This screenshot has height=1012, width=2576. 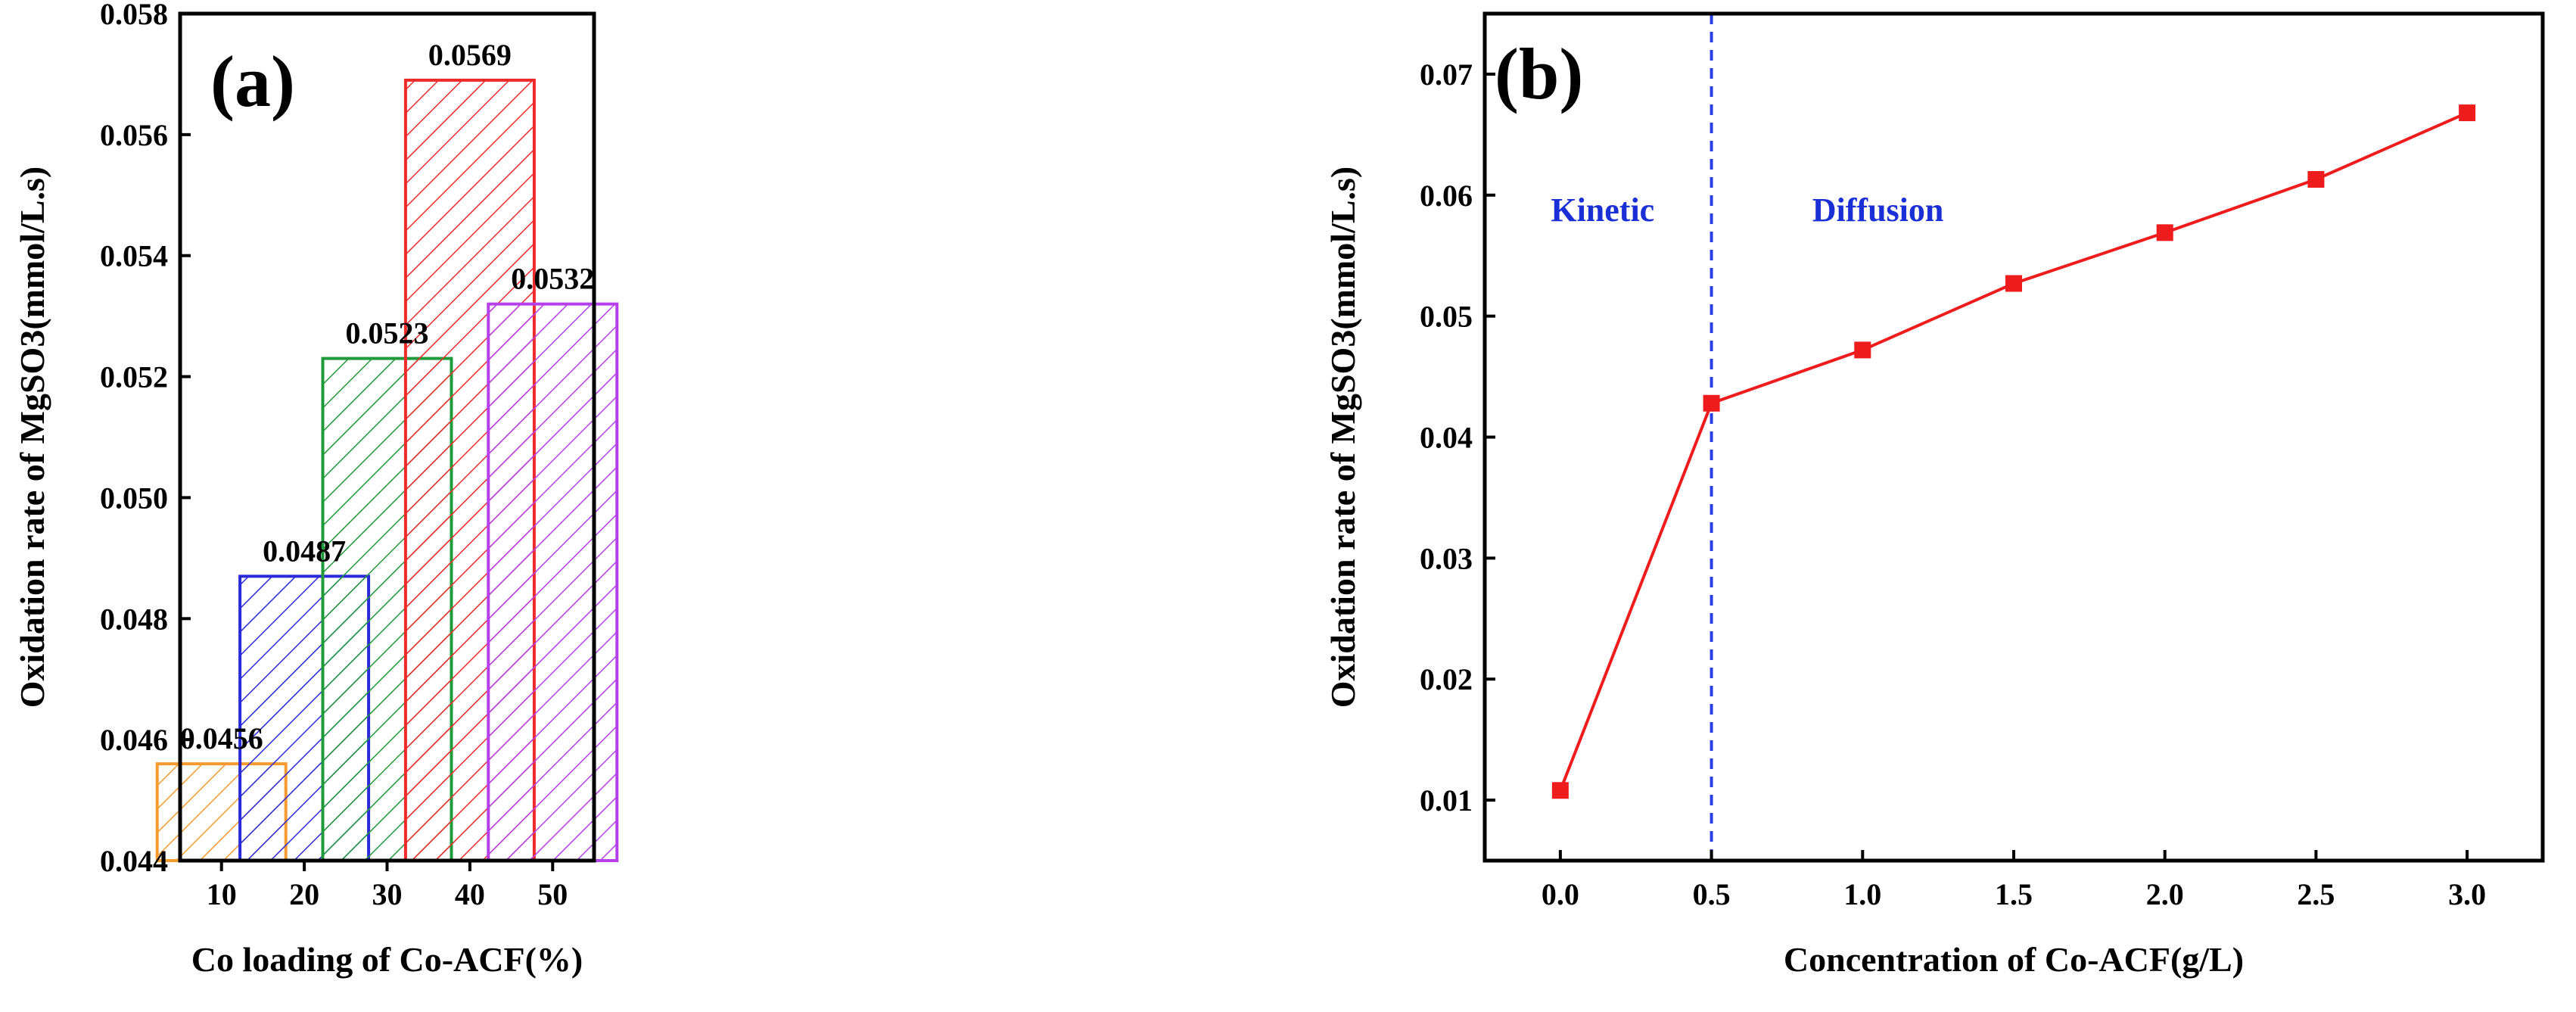 What do you see at coordinates (134, 256) in the screenshot?
I see `y-tick-label: 0.054` at bounding box center [134, 256].